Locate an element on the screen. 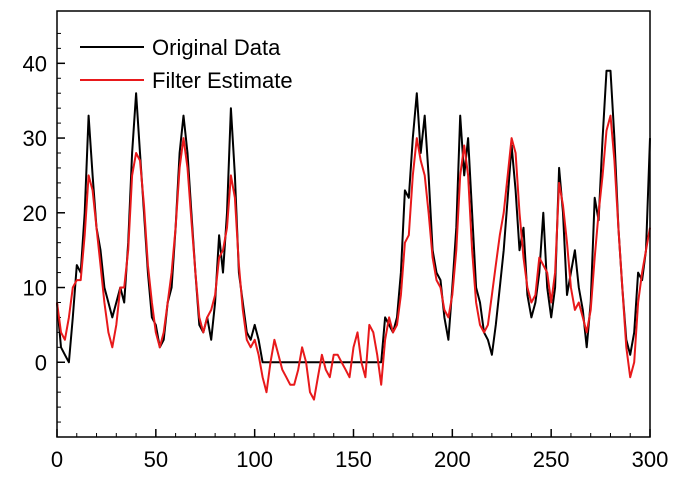 The width and height of the screenshot is (697, 488). legend-label-filter: Filter Estimate is located at coordinates (222, 80).